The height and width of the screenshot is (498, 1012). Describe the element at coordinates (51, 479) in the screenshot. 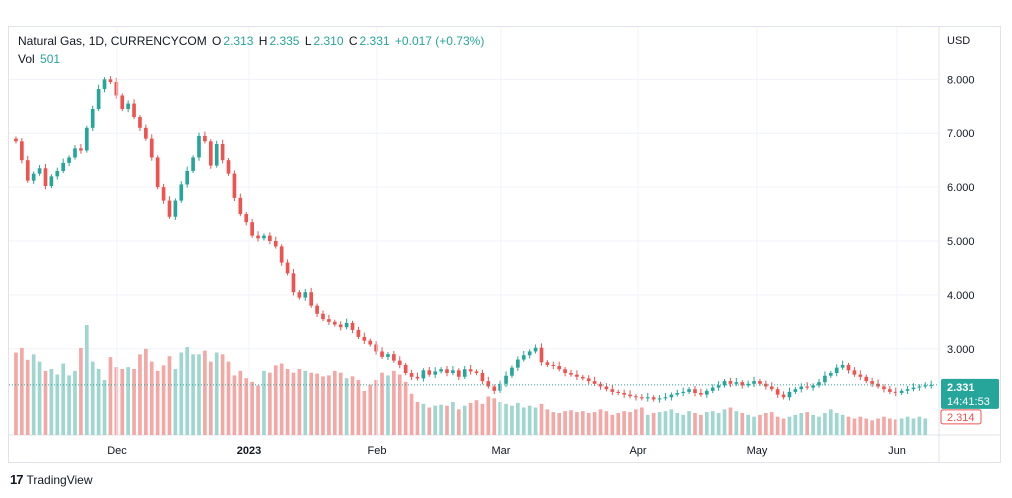

I see `tradingview-footer: 17 TradingView` at that location.